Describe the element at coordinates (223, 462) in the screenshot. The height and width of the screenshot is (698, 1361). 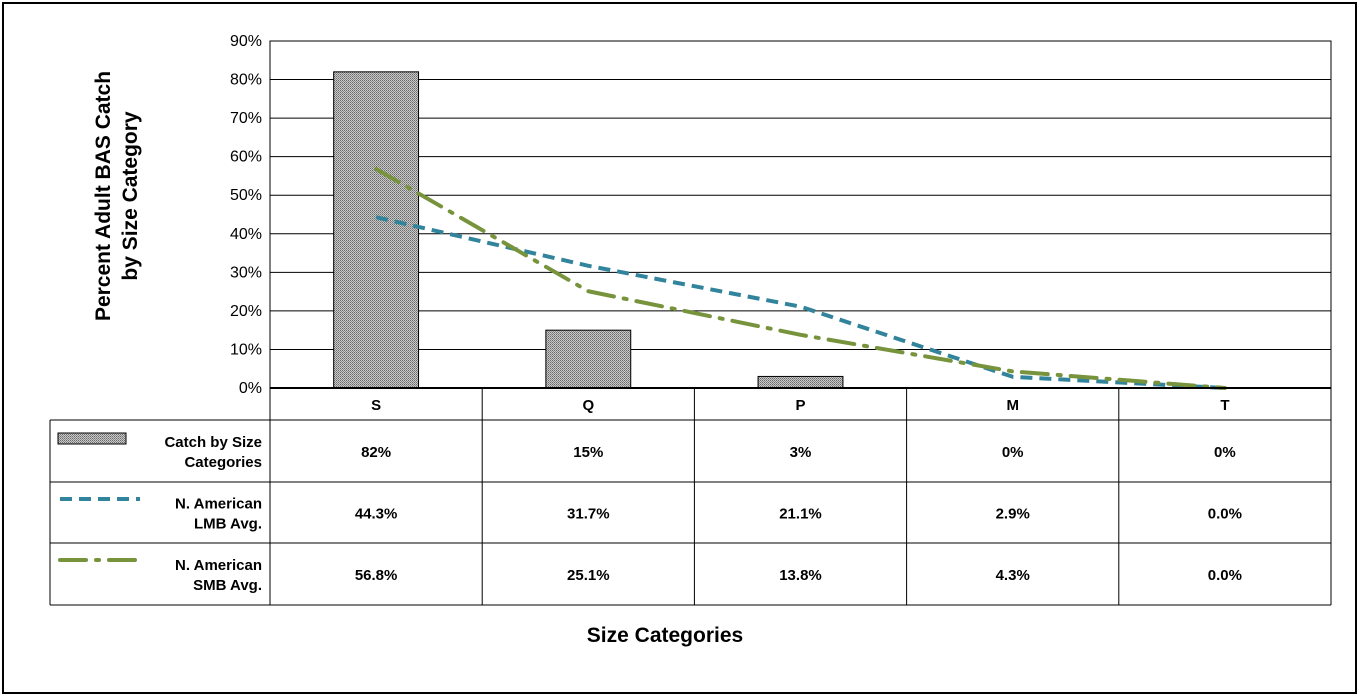
I see `legend-label-line2: Categories` at that location.